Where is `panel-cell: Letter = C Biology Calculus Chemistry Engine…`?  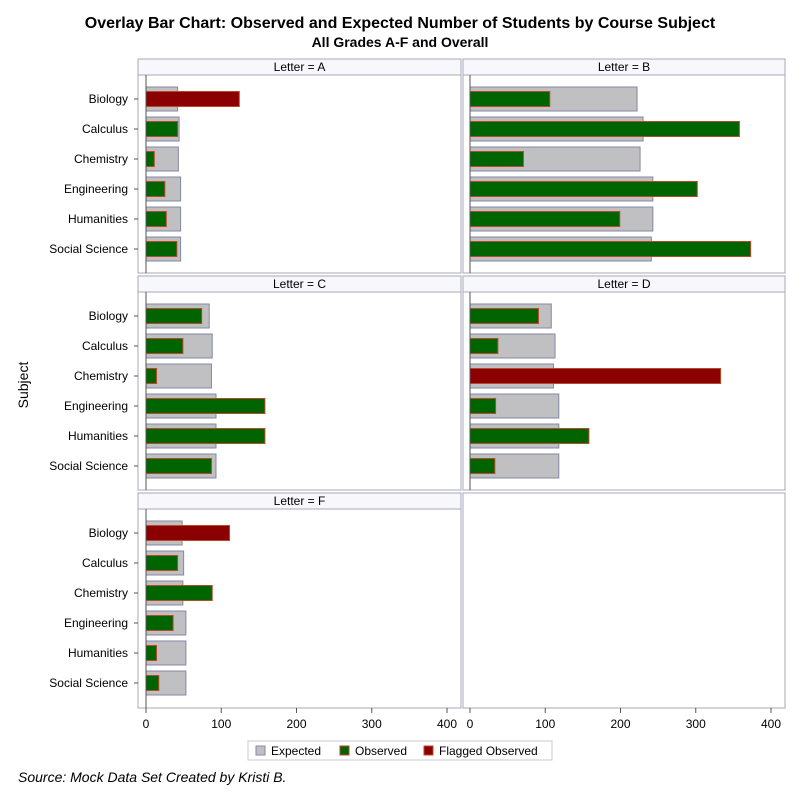
panel-cell: Letter = C Biology Calculus Chemistry Engine… is located at coordinates (255, 383).